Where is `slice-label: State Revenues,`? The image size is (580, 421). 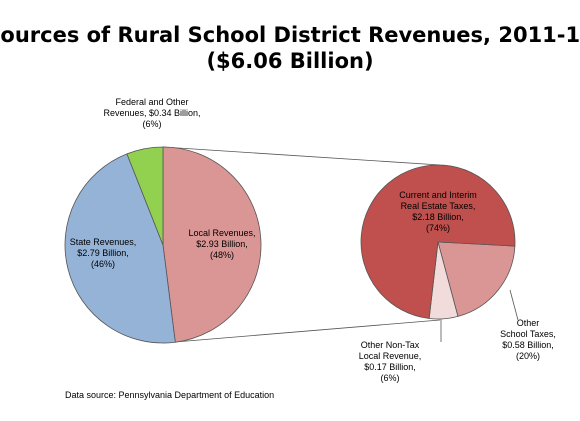 slice-label: State Revenues, is located at coordinates (103, 242).